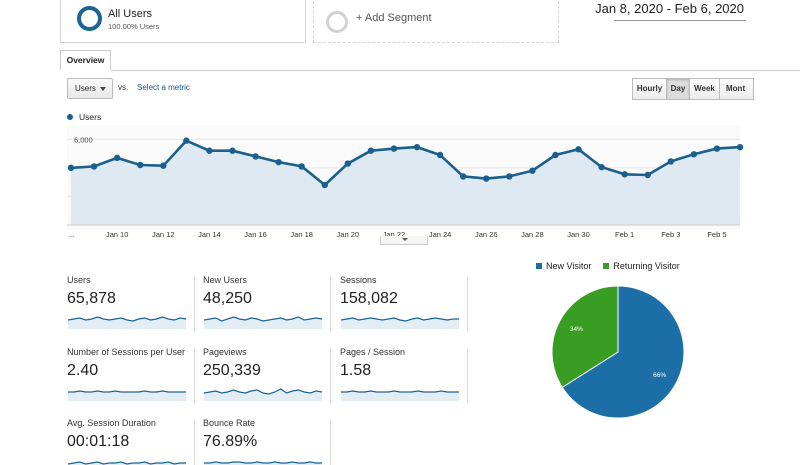 This screenshot has width=800, height=465. Describe the element at coordinates (356, 370) in the screenshot. I see `metric-value: 1.58` at that location.